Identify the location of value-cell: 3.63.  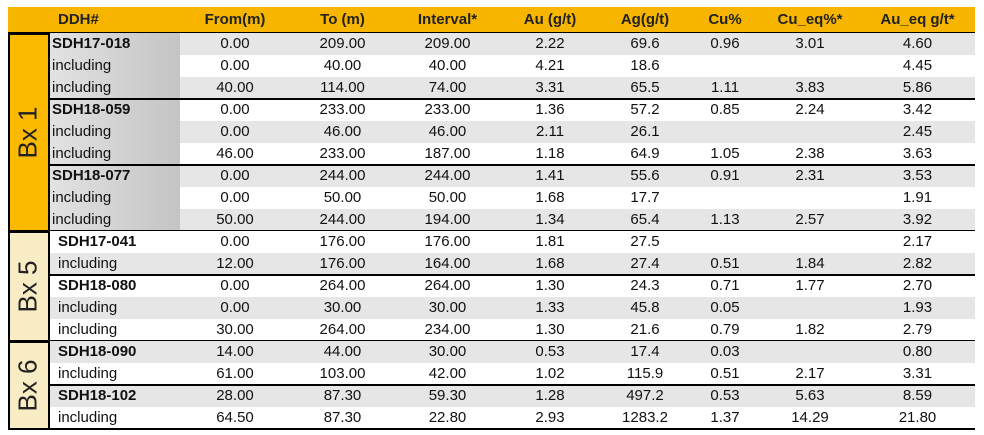
(917, 153).